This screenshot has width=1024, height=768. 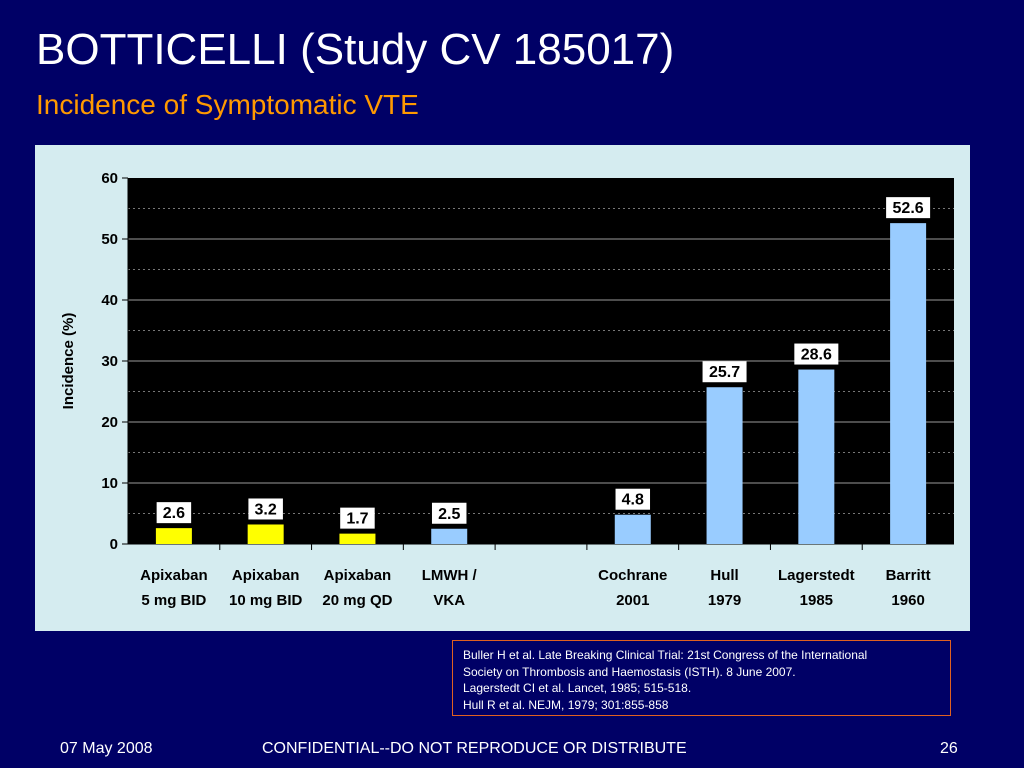 I want to click on x-tick-label: Hull, so click(x=724, y=575).